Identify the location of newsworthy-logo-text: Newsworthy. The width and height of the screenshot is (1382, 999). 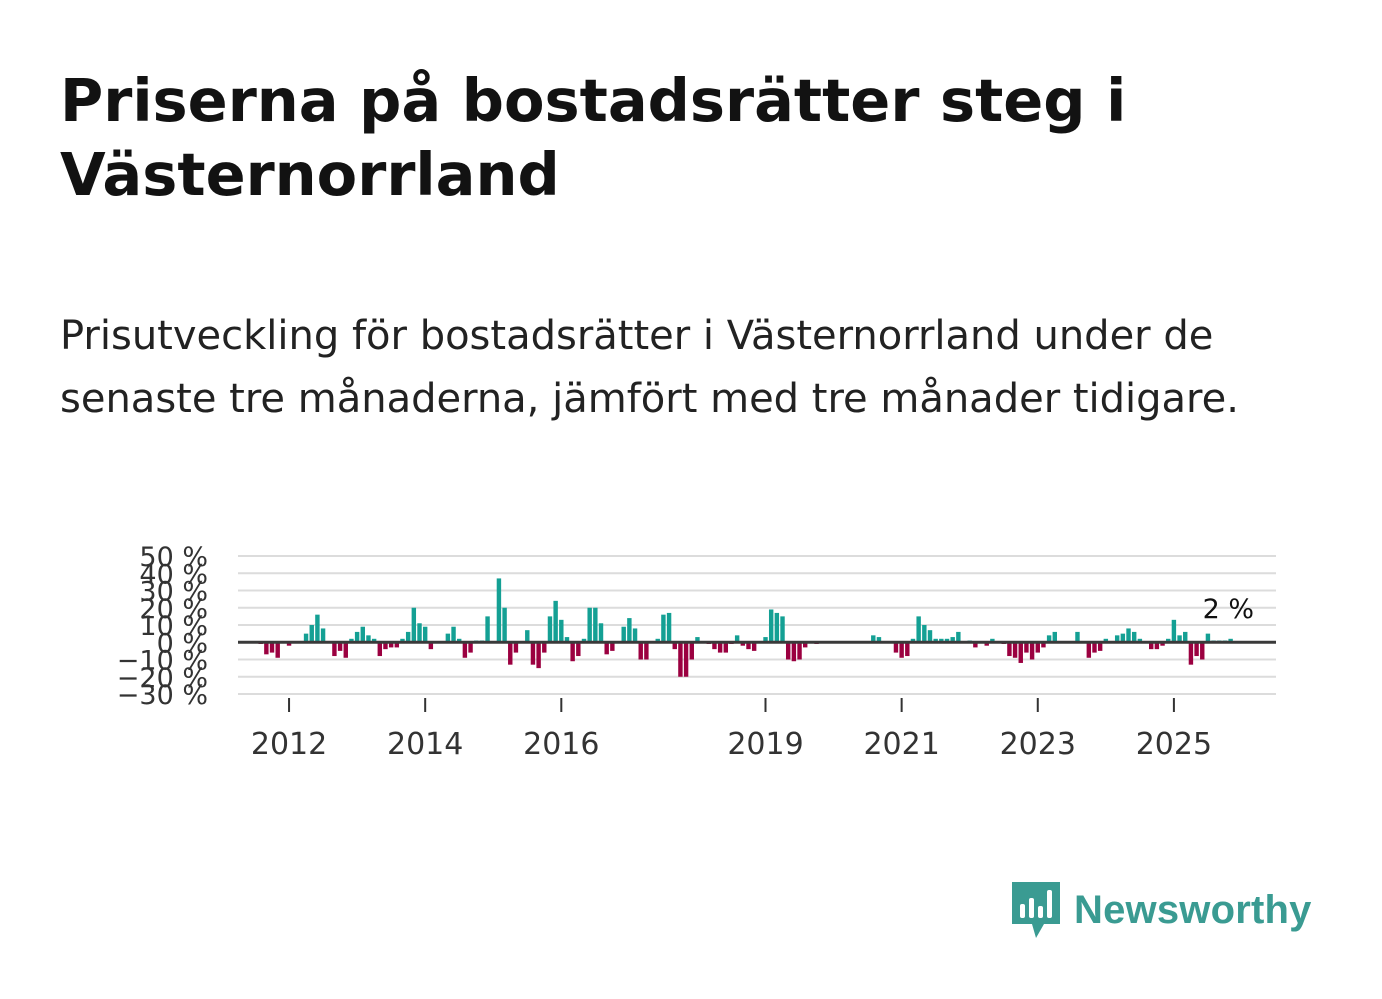
(1193, 909).